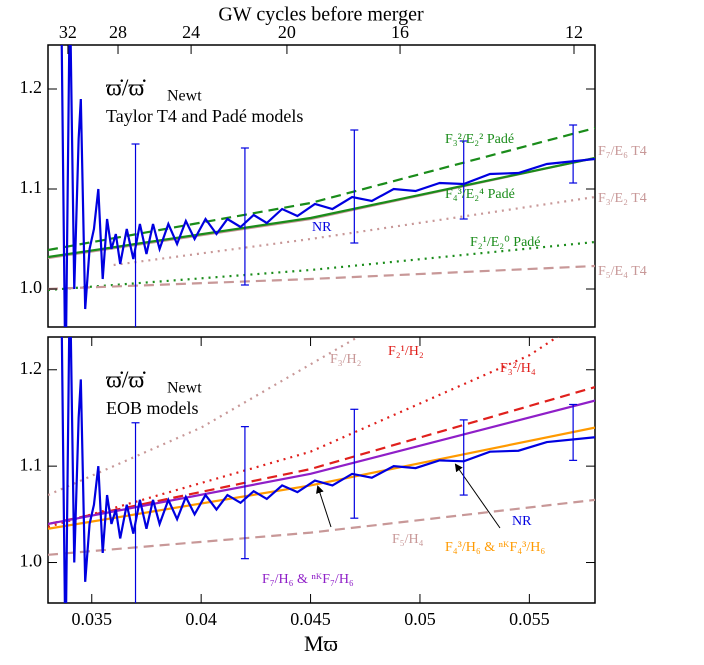 The width and height of the screenshot is (704, 665). Describe the element at coordinates (204, 116) in the screenshot. I see `panel-label: Taylor T4 and Padé models` at that location.